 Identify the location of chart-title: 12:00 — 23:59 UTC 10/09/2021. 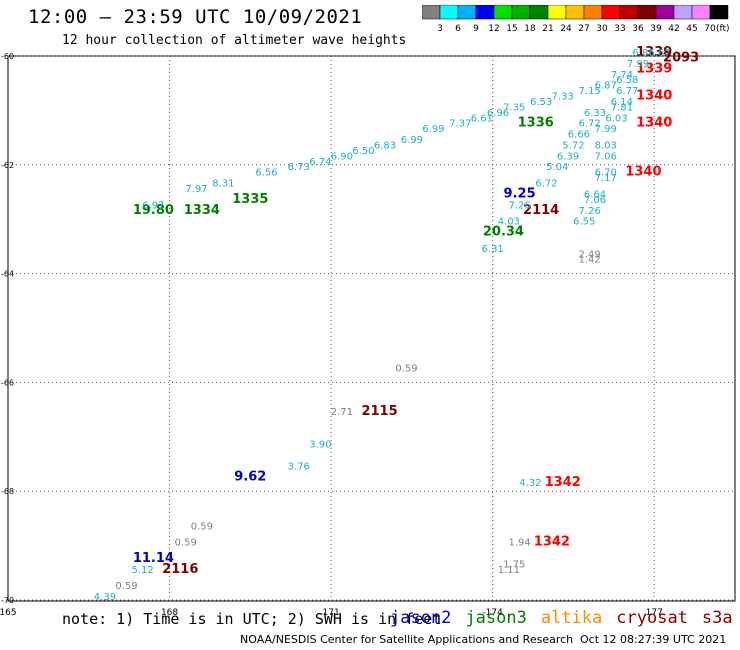
(195, 17).